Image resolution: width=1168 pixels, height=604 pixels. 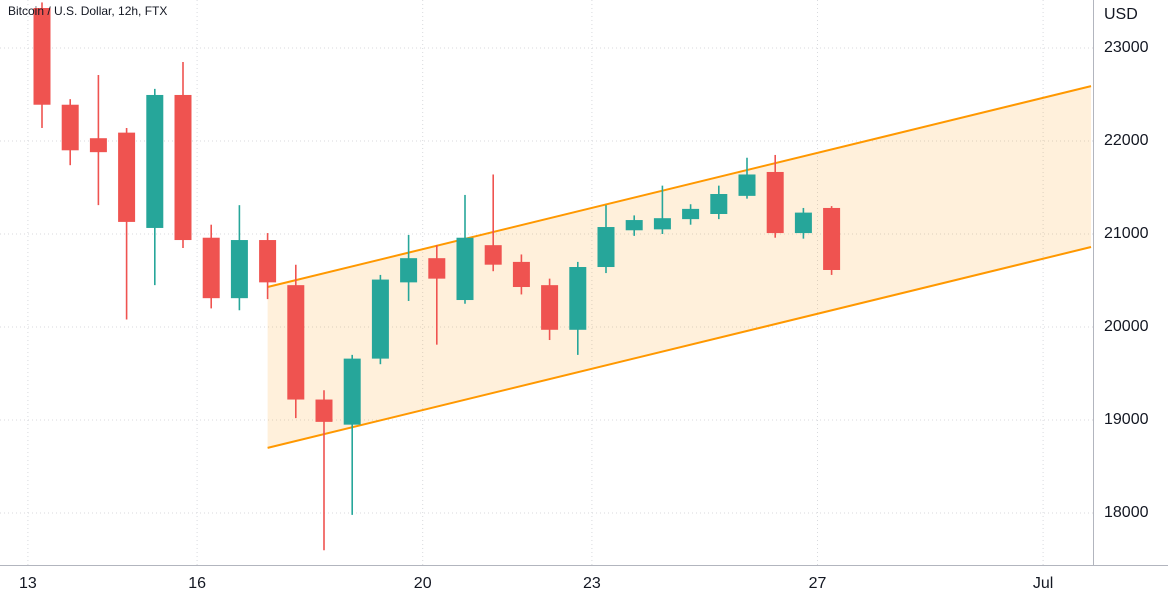 I want to click on time-tick-label: Jul, so click(x=1043, y=583).